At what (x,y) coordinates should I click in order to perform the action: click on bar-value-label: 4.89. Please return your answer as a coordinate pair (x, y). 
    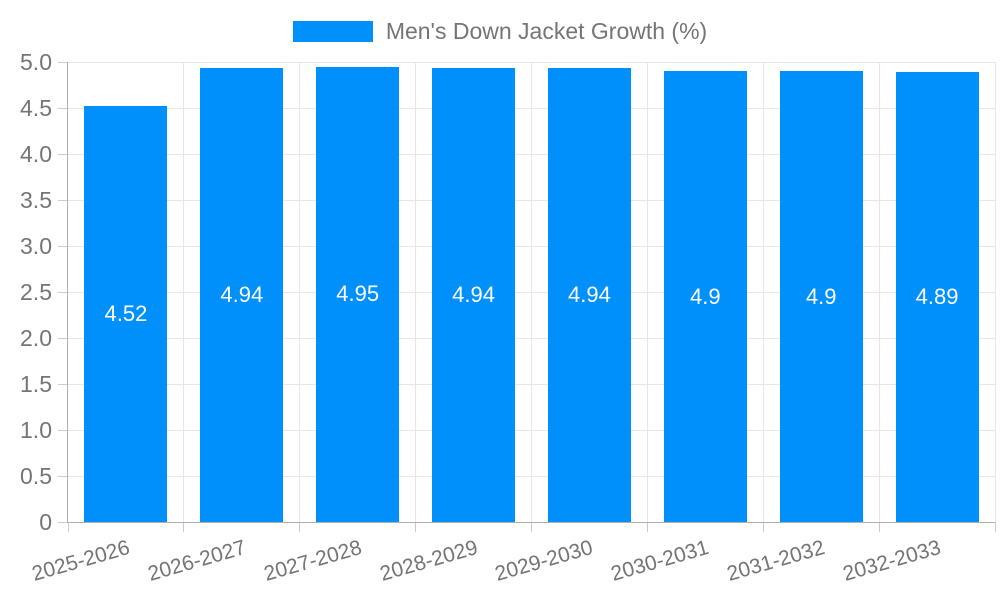
    Looking at the image, I should click on (937, 297).